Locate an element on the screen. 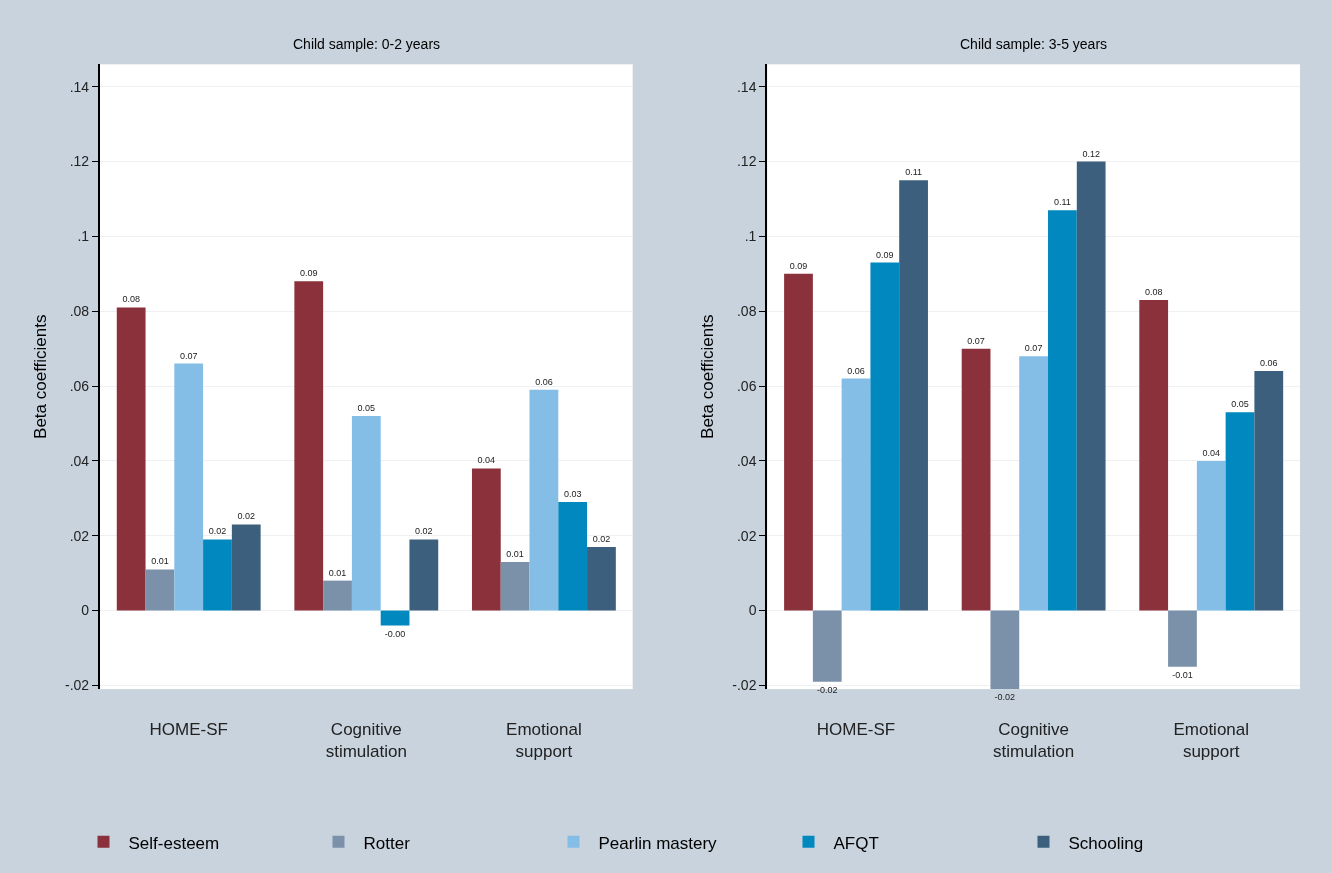 This screenshot has height=873, width=1332. data-label: -0.00 is located at coordinates (395, 633).